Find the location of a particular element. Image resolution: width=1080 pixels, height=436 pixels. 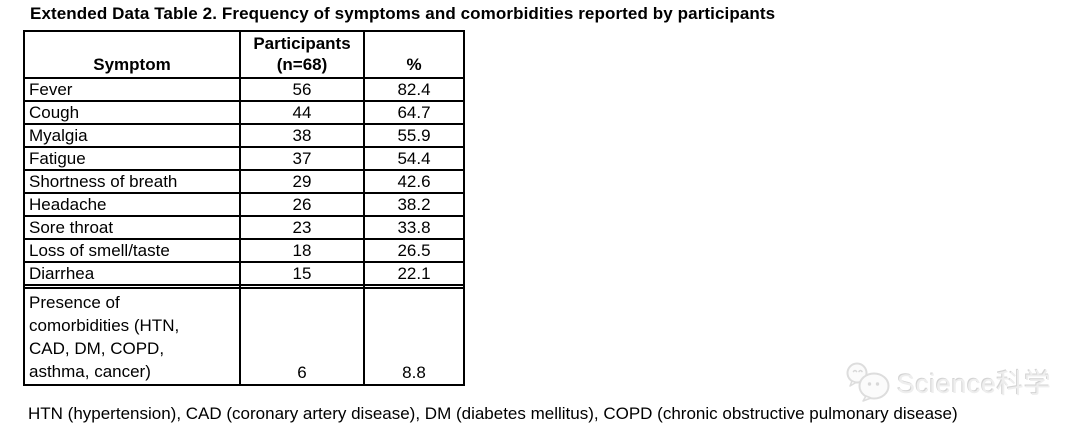

cell-participants: 44 is located at coordinates (302, 112).